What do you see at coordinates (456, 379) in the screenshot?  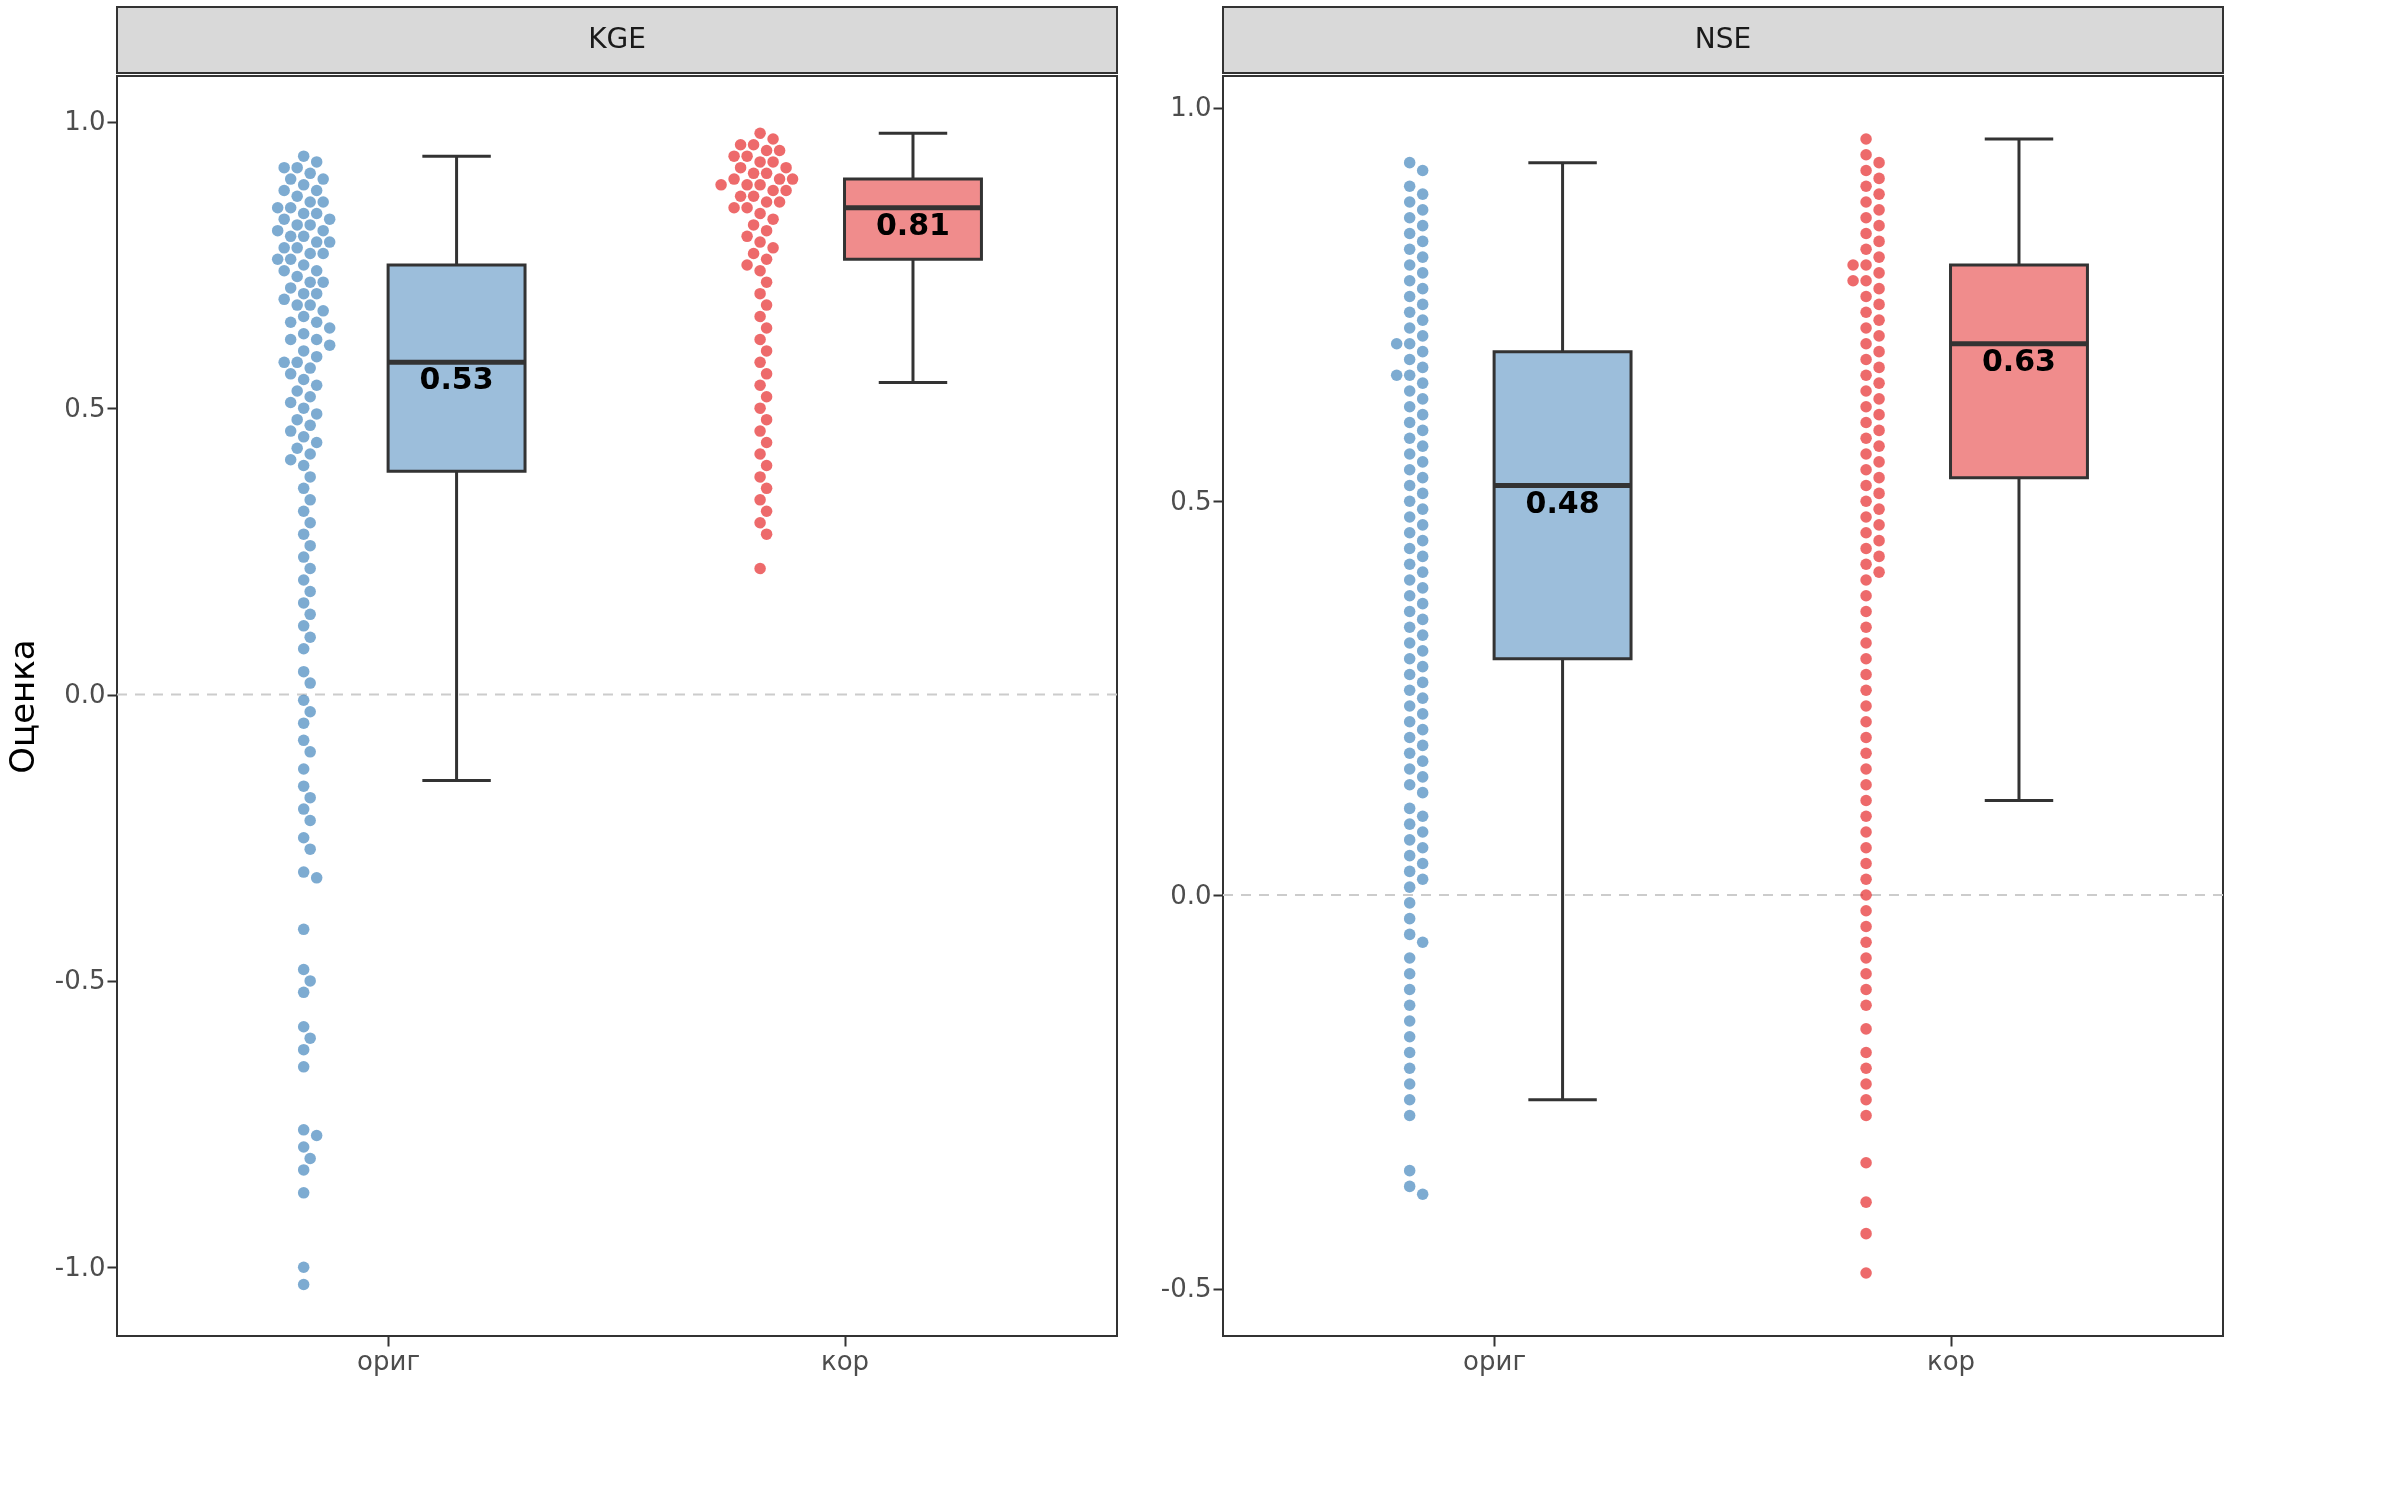 I see `text: 0.53` at bounding box center [456, 379].